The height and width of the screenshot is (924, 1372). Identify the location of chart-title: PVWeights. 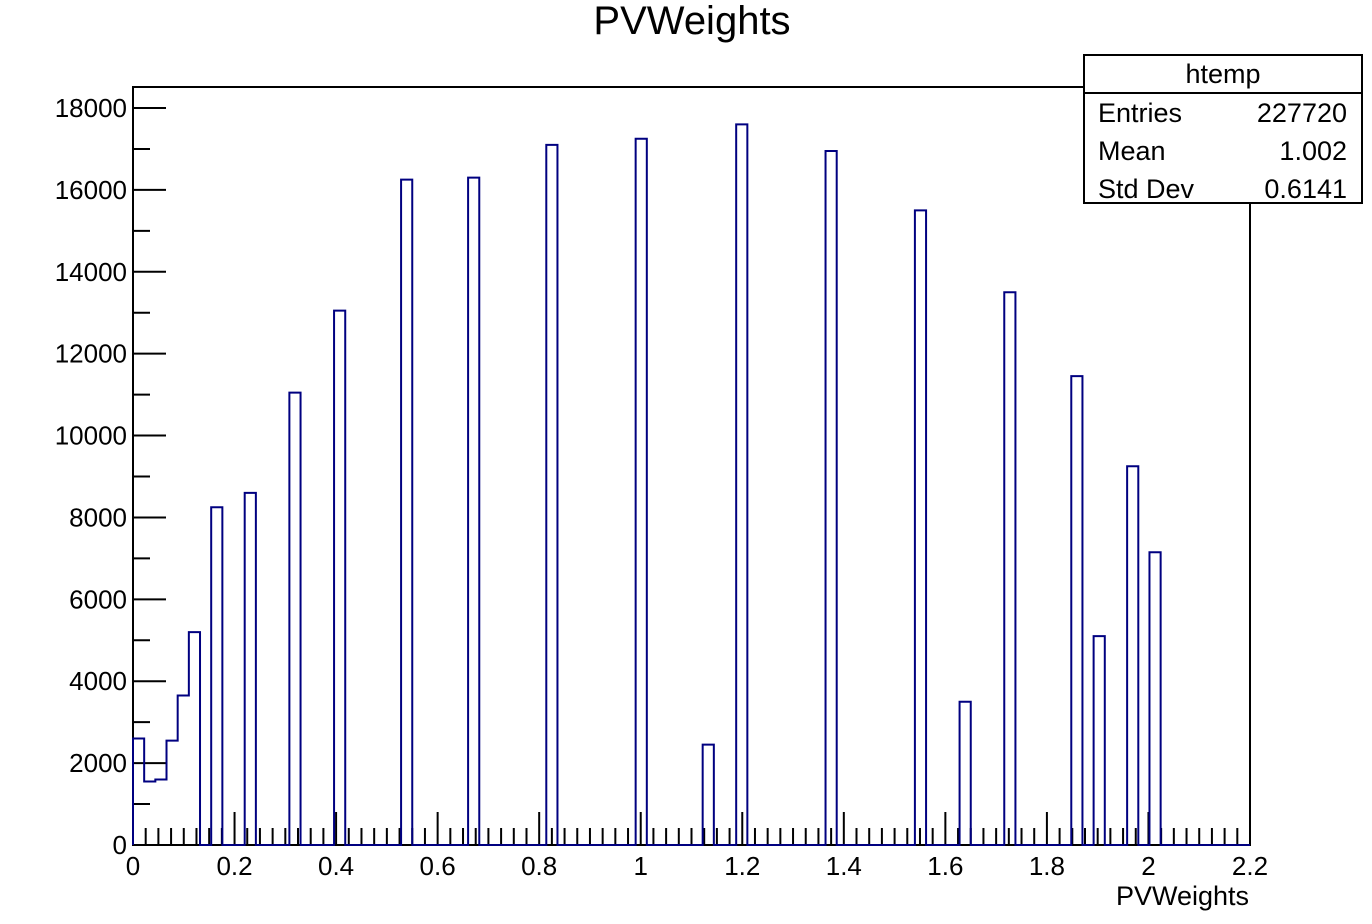
(691, 21).